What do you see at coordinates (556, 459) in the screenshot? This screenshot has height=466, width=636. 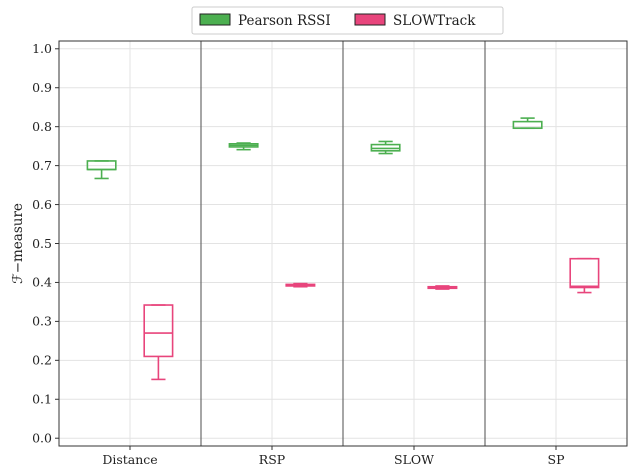 I see `x-tick-label-sp: SP` at bounding box center [556, 459].